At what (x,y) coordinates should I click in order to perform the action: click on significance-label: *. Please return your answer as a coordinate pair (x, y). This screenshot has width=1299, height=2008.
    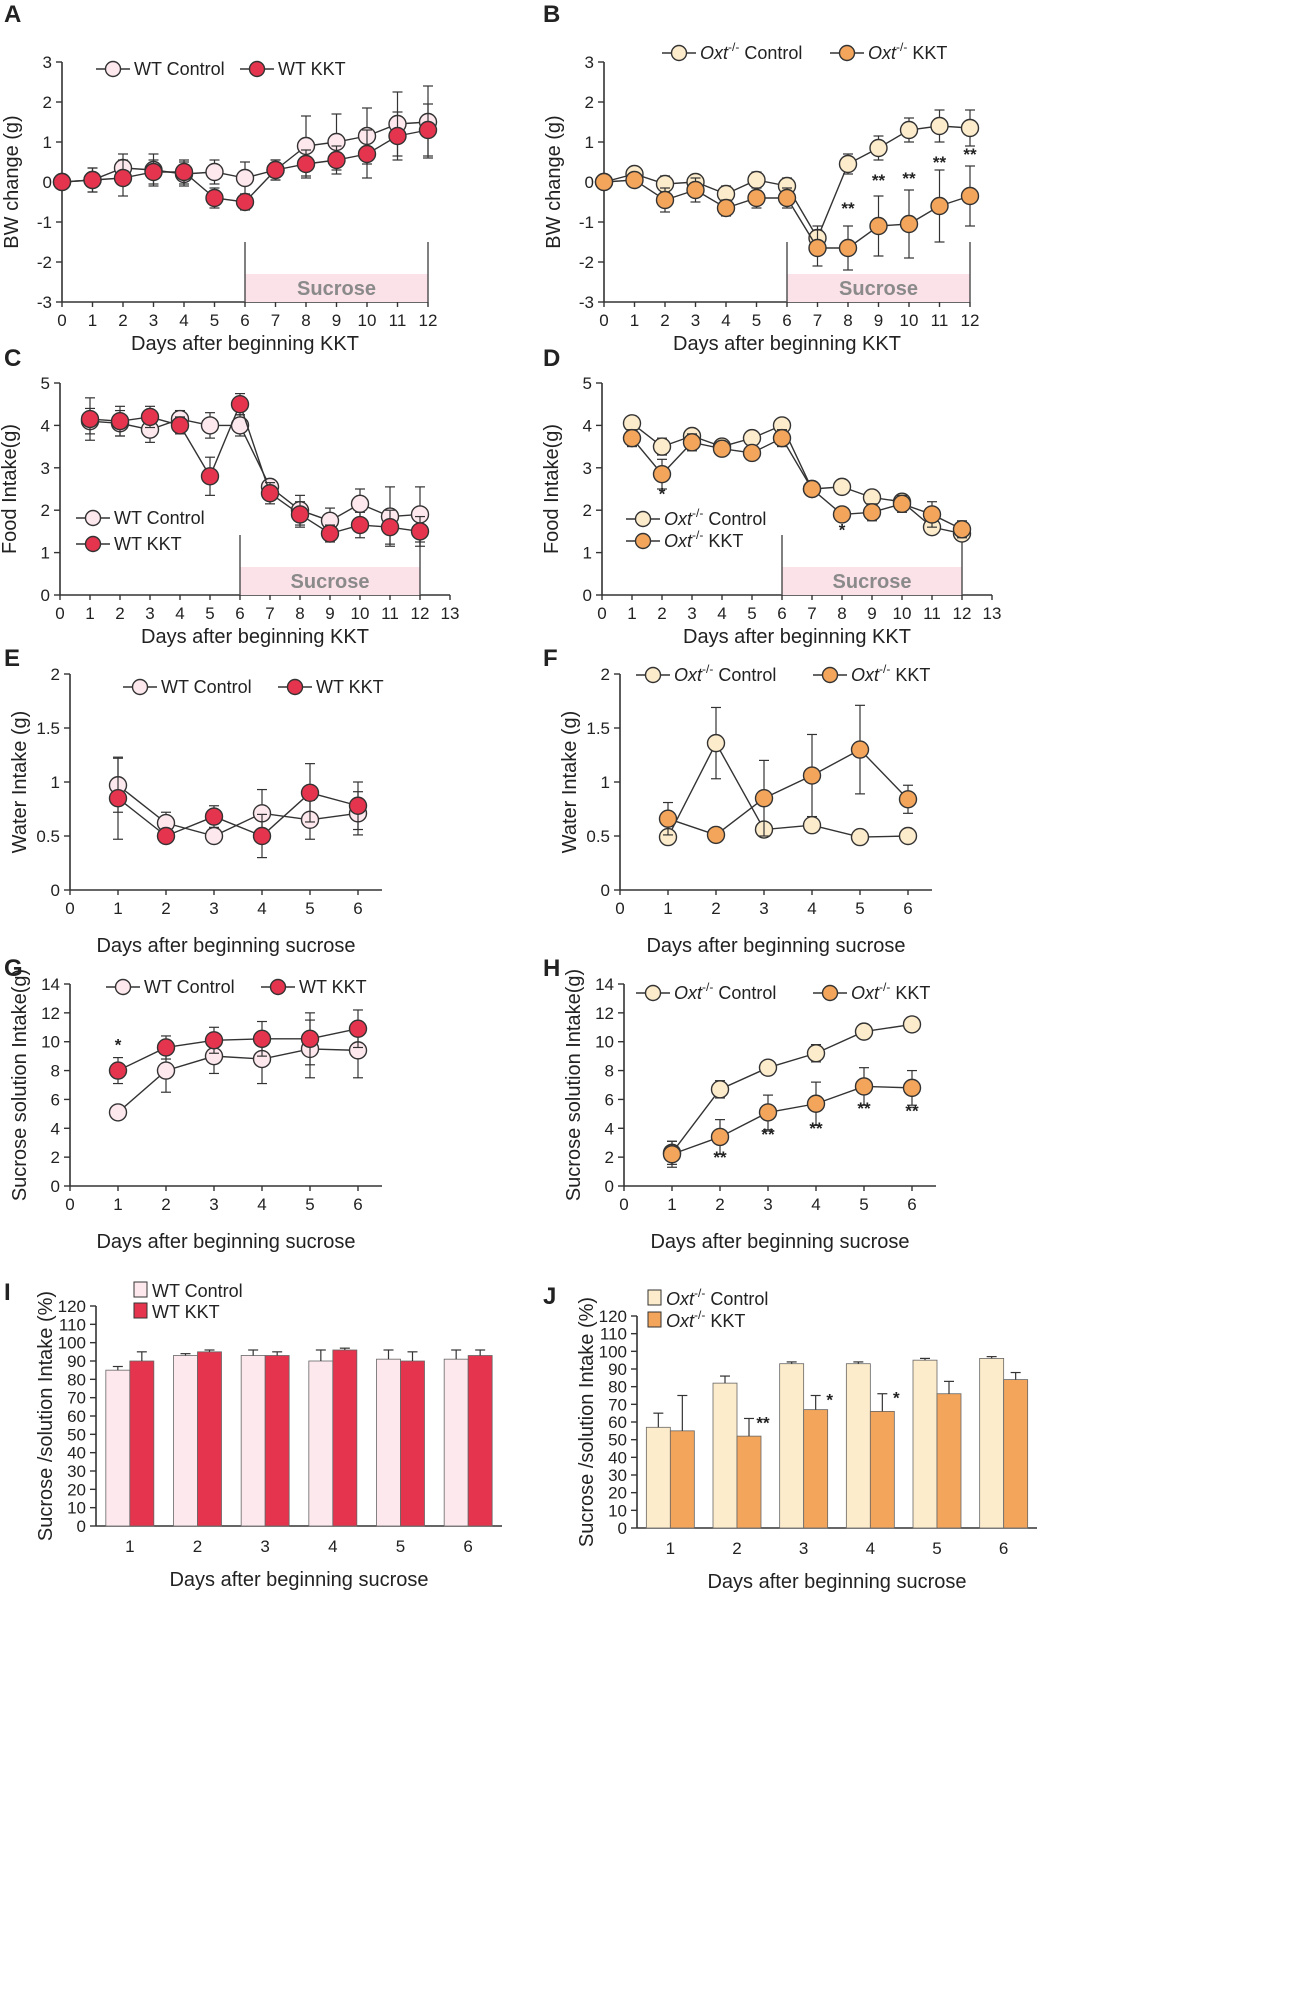
    Looking at the image, I should click on (896, 1398).